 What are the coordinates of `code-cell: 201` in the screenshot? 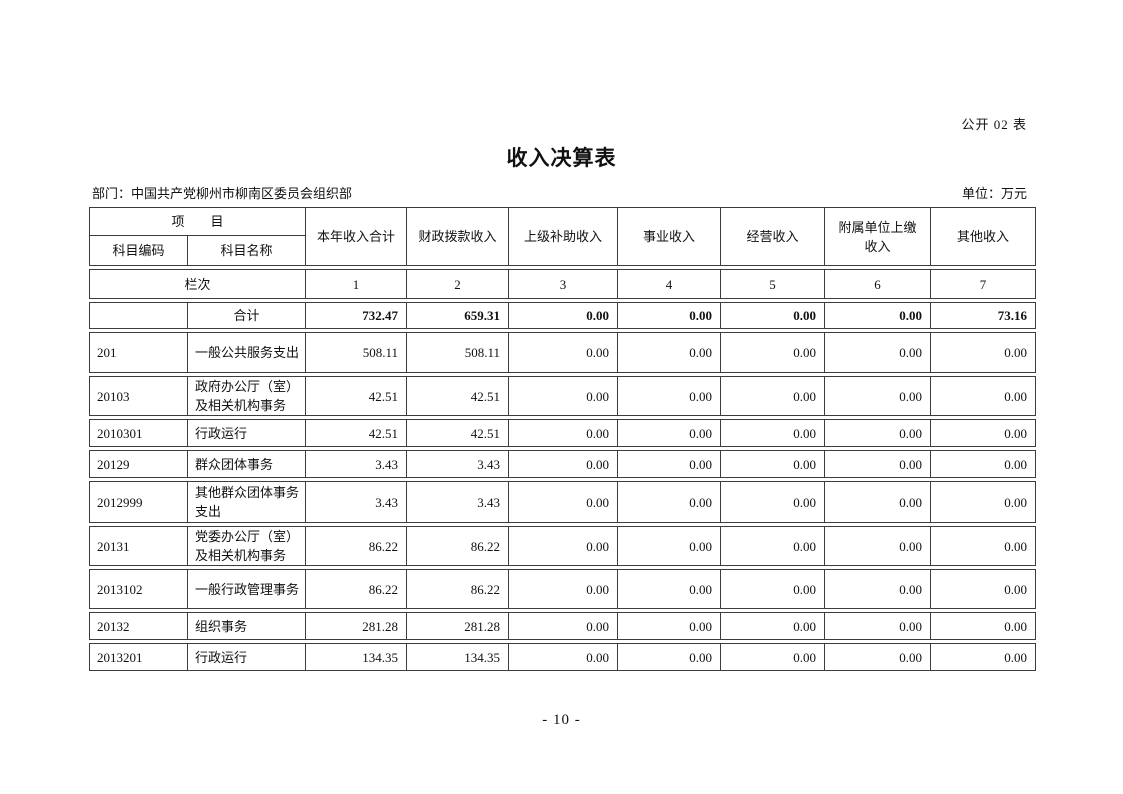 It's located at (138, 352).